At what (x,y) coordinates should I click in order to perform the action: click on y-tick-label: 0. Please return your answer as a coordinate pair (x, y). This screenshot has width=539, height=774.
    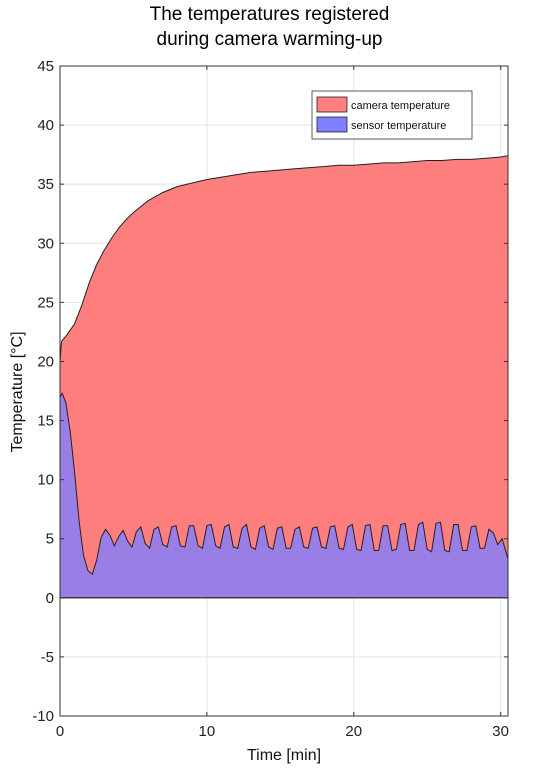
    Looking at the image, I should click on (50, 598).